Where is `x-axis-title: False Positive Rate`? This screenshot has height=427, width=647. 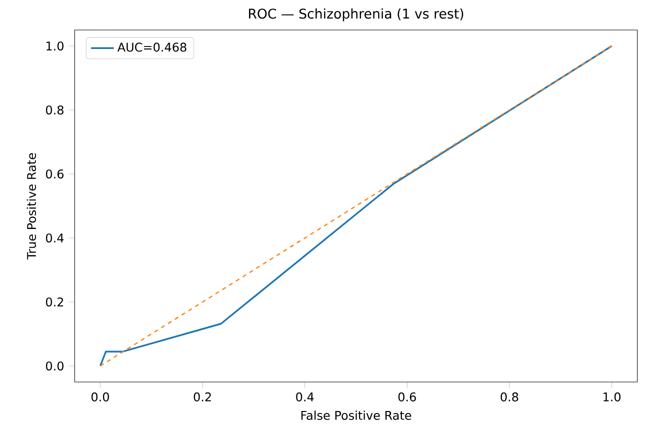 x-axis-title: False Positive Rate is located at coordinates (356, 415).